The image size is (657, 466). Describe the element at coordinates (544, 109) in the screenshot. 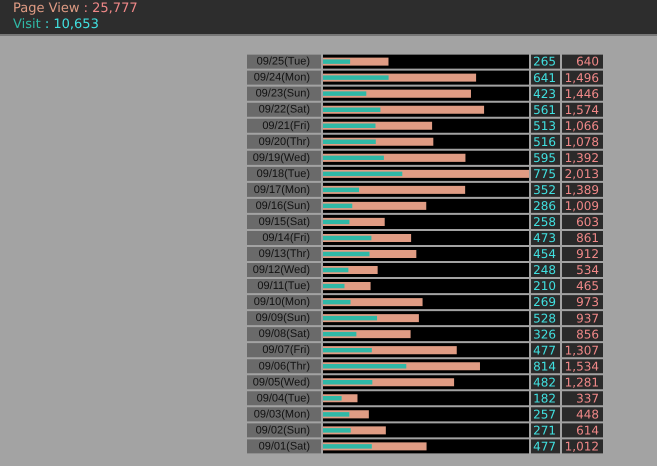

I see `data-label: 561` at that location.